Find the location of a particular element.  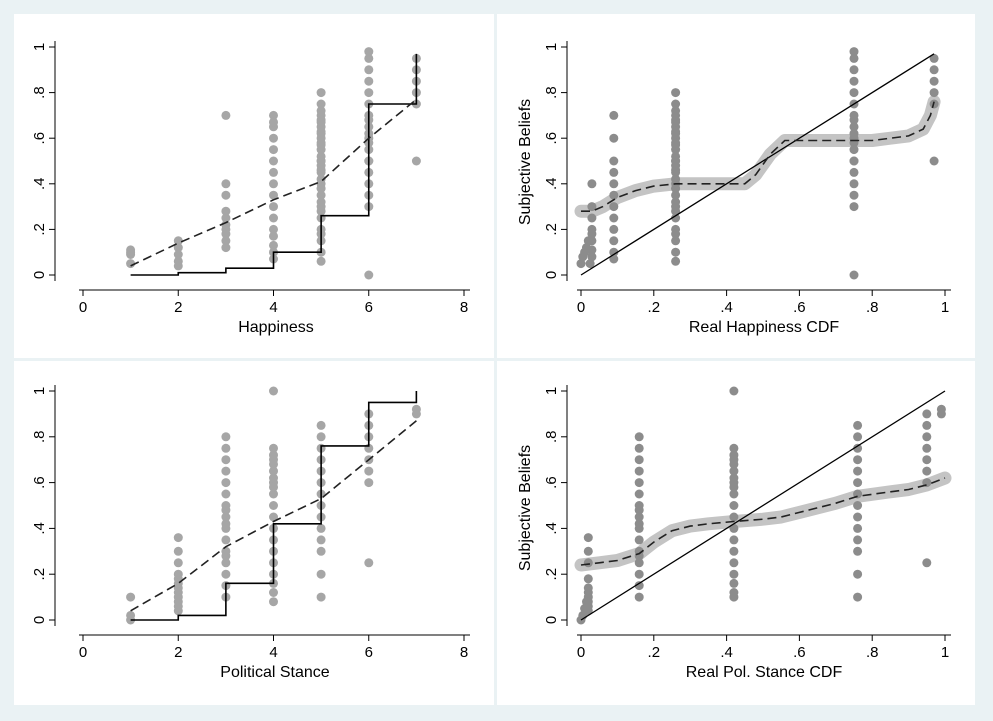

step-line is located at coordinates (274, 164).